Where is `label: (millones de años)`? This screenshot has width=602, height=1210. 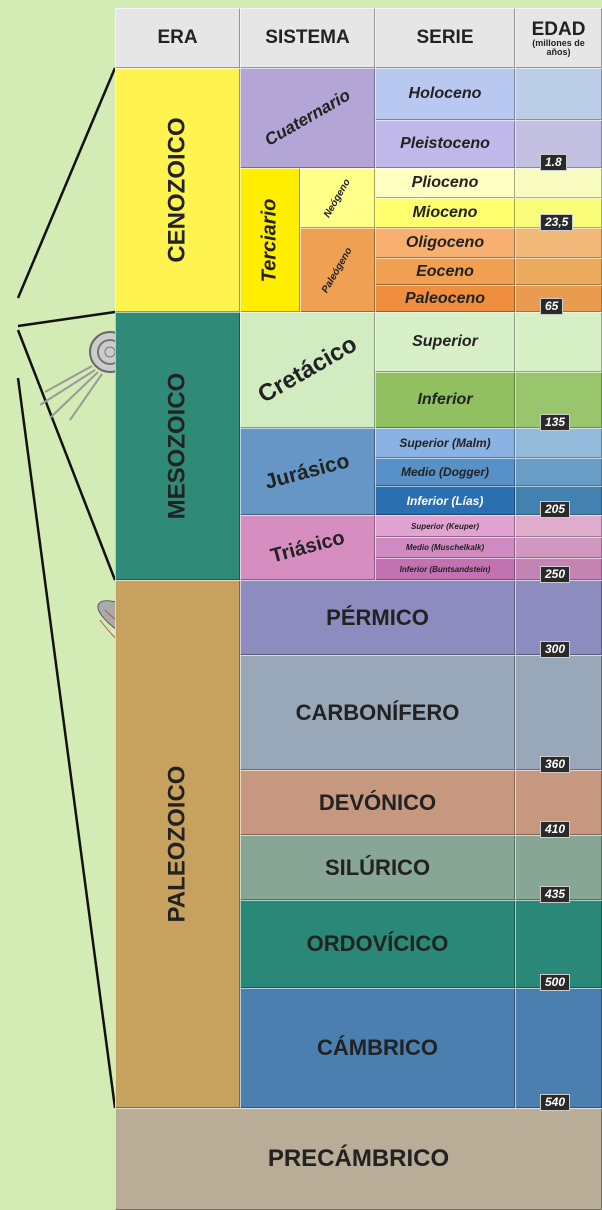 label: (millones de años) is located at coordinates (558, 47).